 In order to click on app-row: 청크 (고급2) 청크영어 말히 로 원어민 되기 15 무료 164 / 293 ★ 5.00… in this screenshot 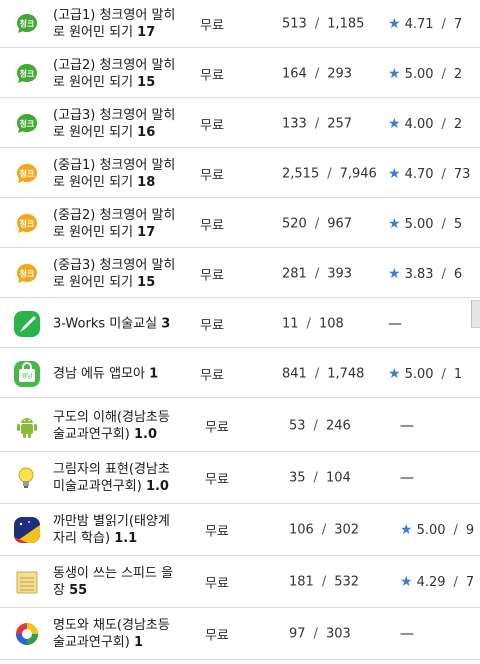, I will do `click(240, 74)`.